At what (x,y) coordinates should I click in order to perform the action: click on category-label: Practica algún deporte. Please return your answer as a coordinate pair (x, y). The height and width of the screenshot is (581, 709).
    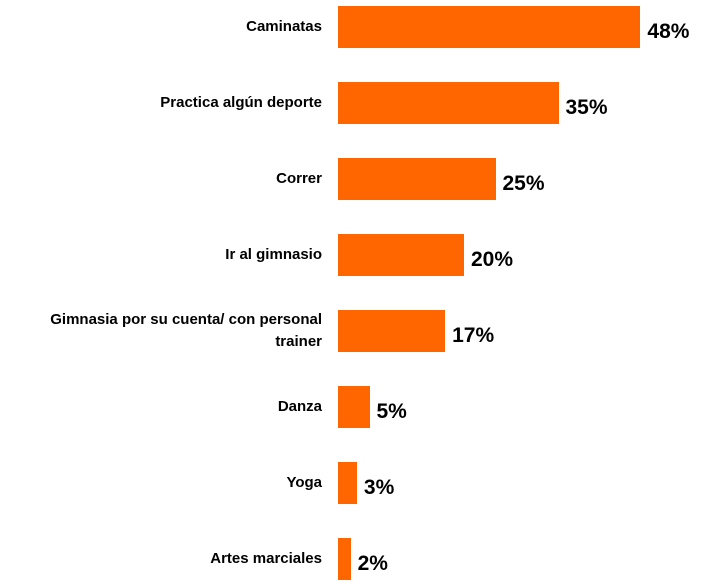
    Looking at the image, I should click on (241, 102).